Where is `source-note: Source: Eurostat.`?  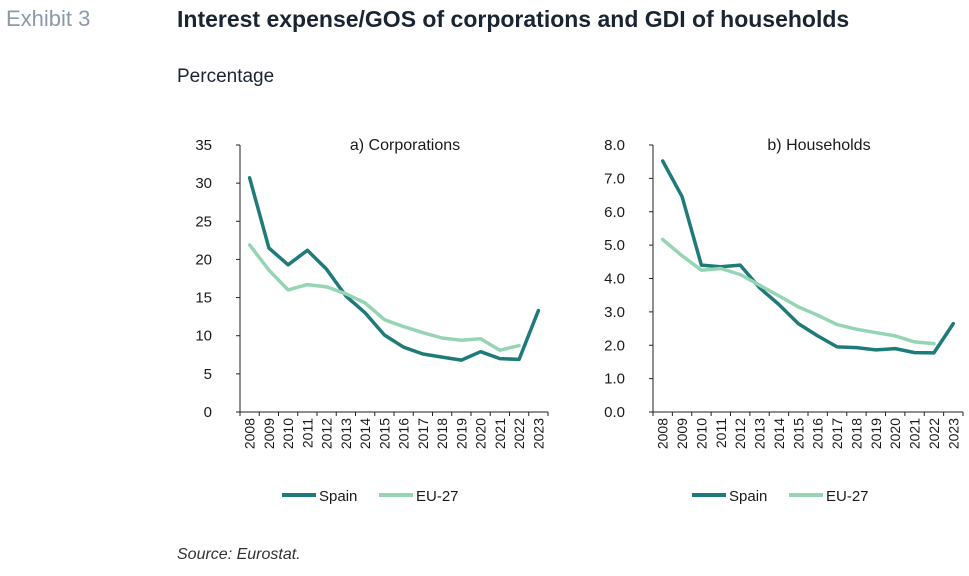
source-note: Source: Eurostat. is located at coordinates (239, 554).